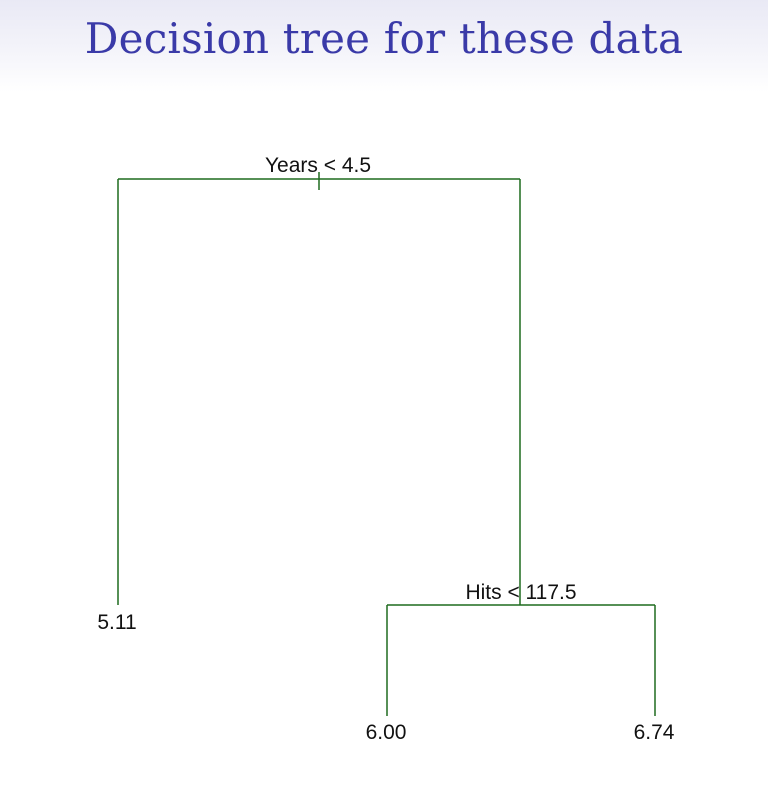  Describe the element at coordinates (318, 165) in the screenshot. I see `root-split-label: Years < 4.5` at that location.